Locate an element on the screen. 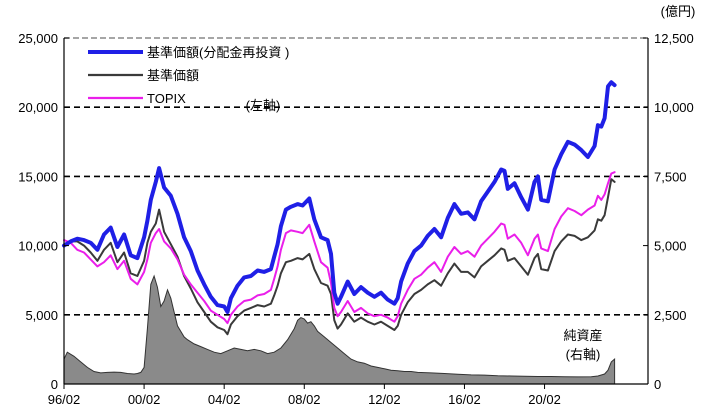  legend: 基準価額(分配金再投資 ) 基準価額 TOPIX is located at coordinates (188, 75).